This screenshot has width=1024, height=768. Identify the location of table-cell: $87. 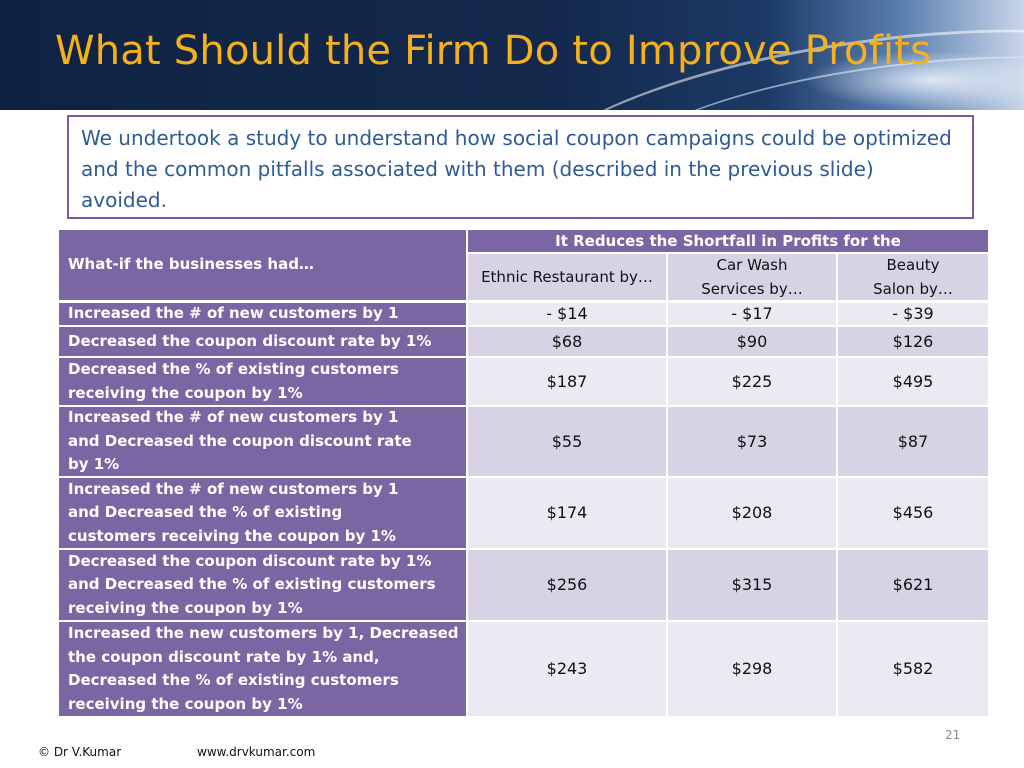
(913, 441).